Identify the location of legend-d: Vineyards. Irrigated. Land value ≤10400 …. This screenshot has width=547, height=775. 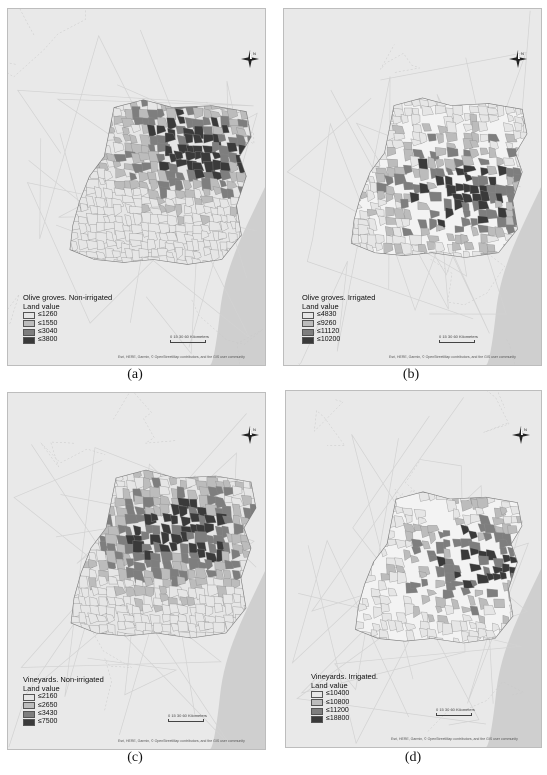
(344, 698).